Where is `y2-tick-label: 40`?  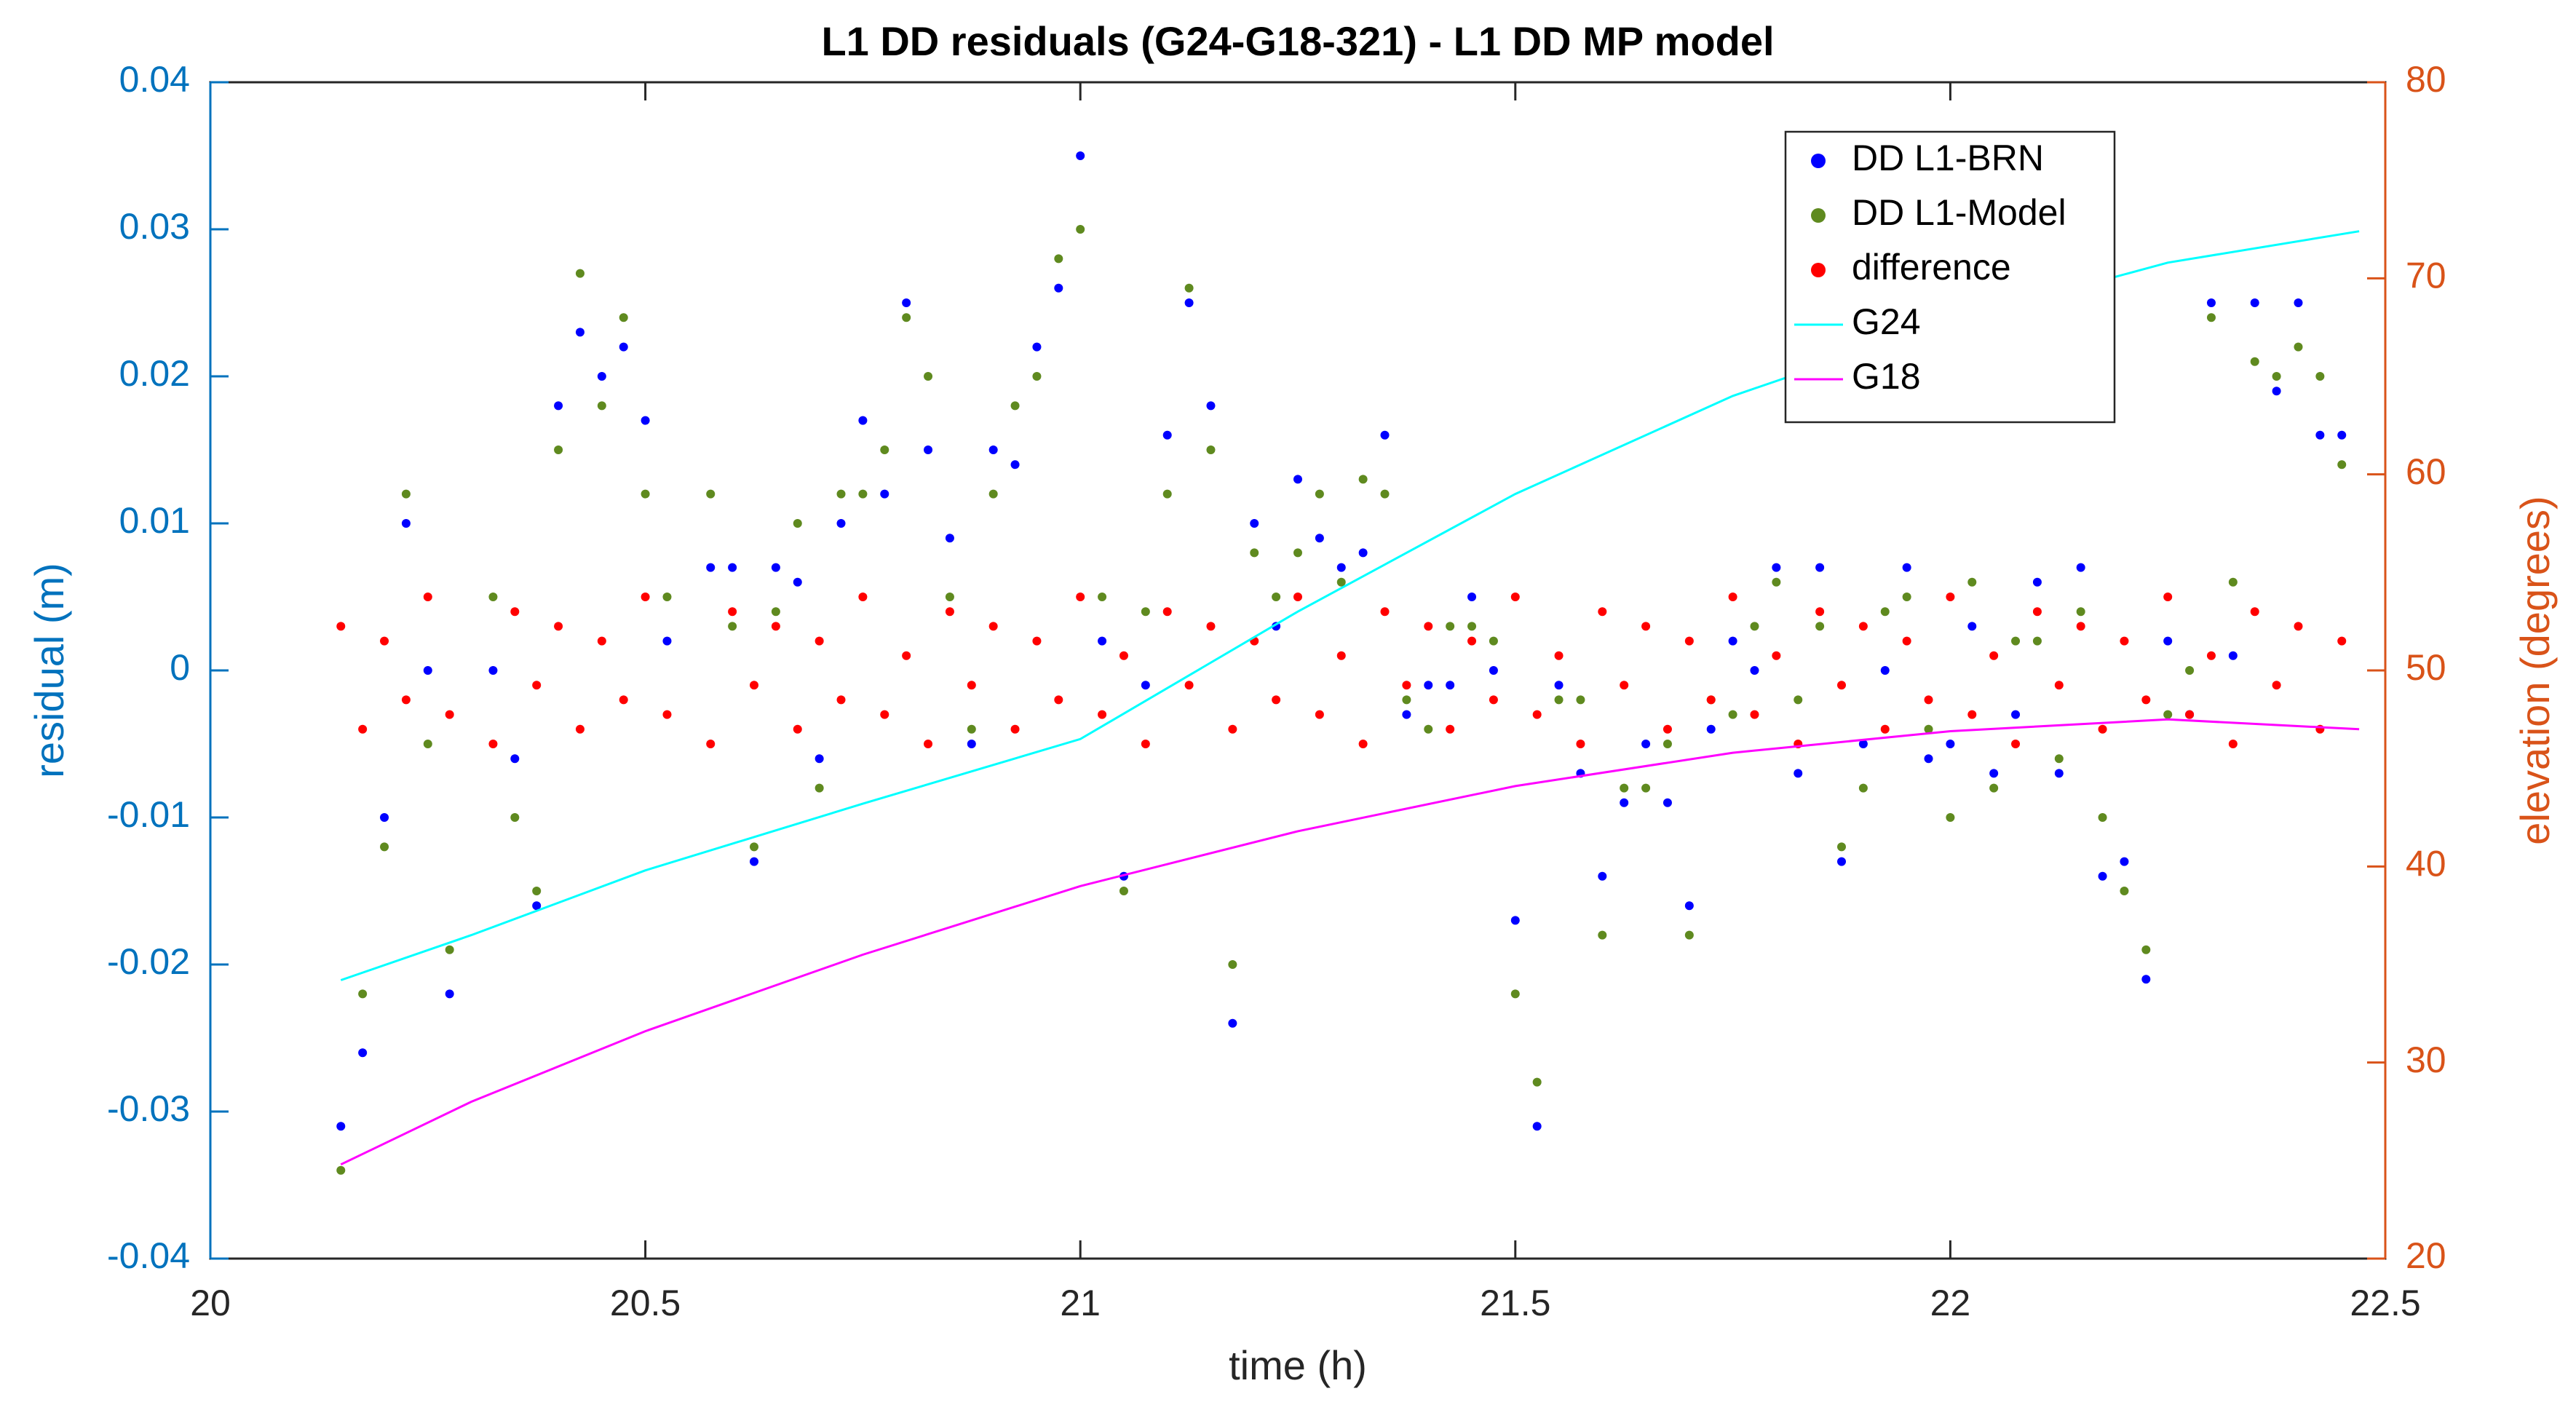
y2-tick-label: 40 is located at coordinates (2426, 864).